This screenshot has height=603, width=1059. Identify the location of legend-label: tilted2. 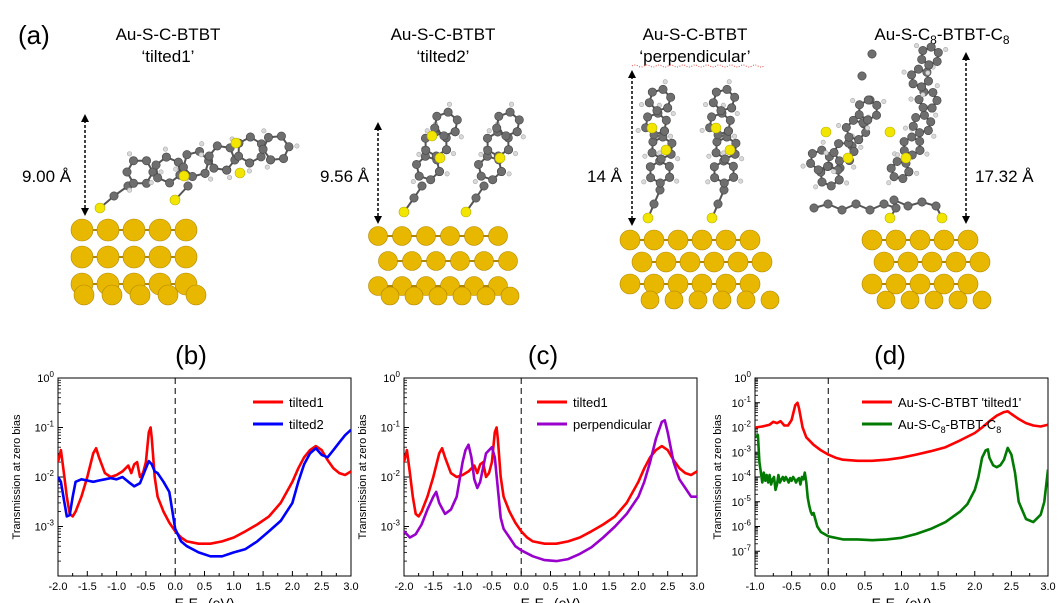
(306, 424).